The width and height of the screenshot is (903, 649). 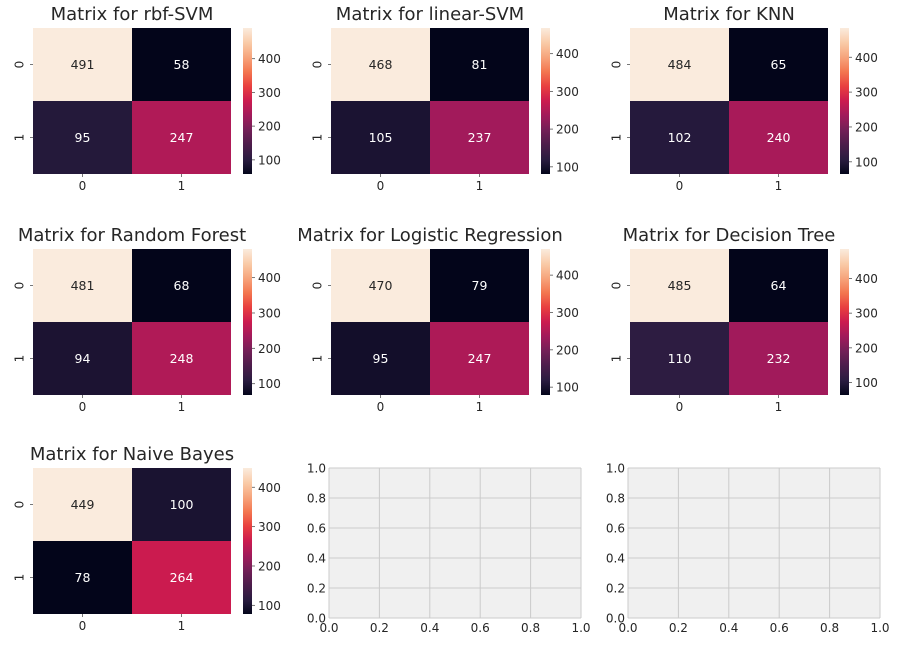 I want to click on heatmap-title: Matrix for Naive Bayes, so click(x=132, y=454).